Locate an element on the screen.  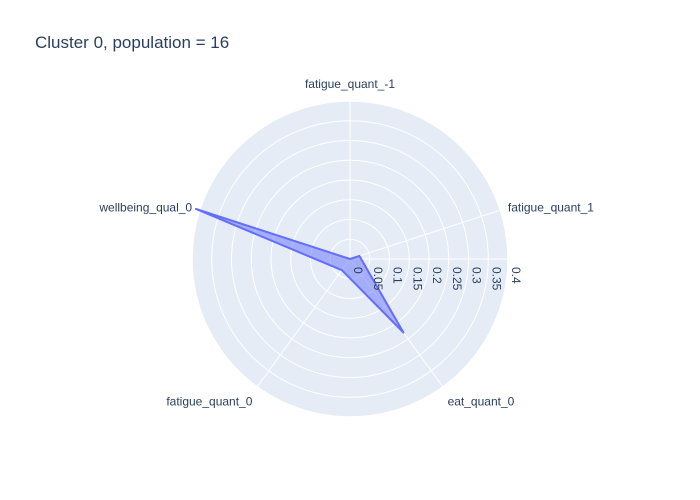
axis-label-fatigue_quant_1: fatigue_quant_1 is located at coordinates (551, 208).